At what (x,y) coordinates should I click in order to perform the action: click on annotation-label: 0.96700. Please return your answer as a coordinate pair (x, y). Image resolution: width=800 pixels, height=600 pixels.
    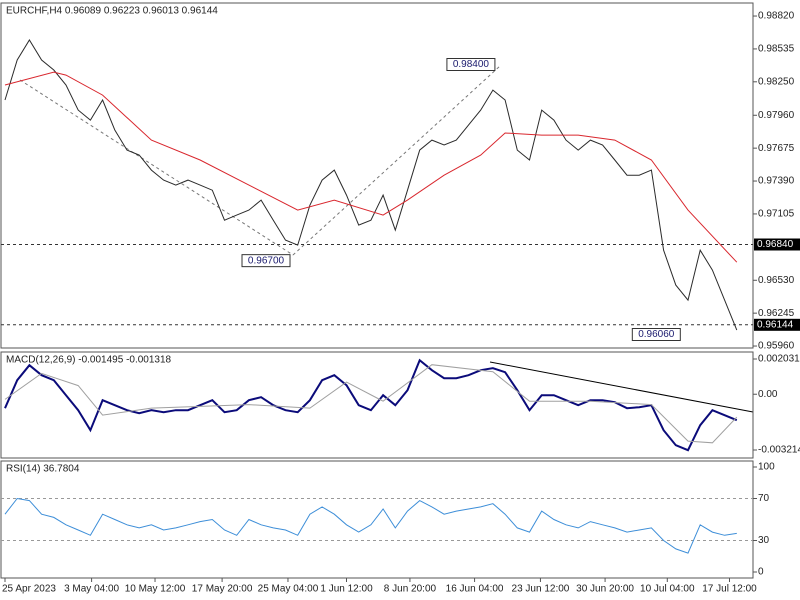
    Looking at the image, I should click on (266, 260).